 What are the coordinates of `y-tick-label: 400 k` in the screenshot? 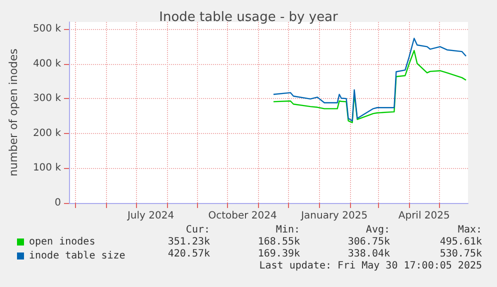 It's located at (47, 64).